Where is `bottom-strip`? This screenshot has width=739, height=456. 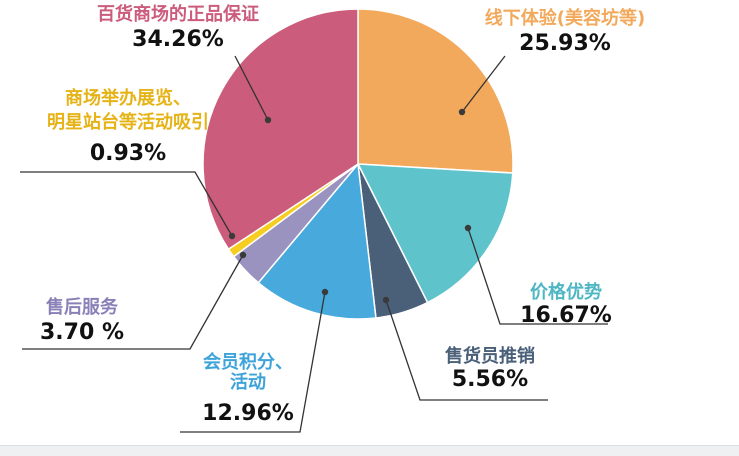 bottom-strip is located at coordinates (369, 450).